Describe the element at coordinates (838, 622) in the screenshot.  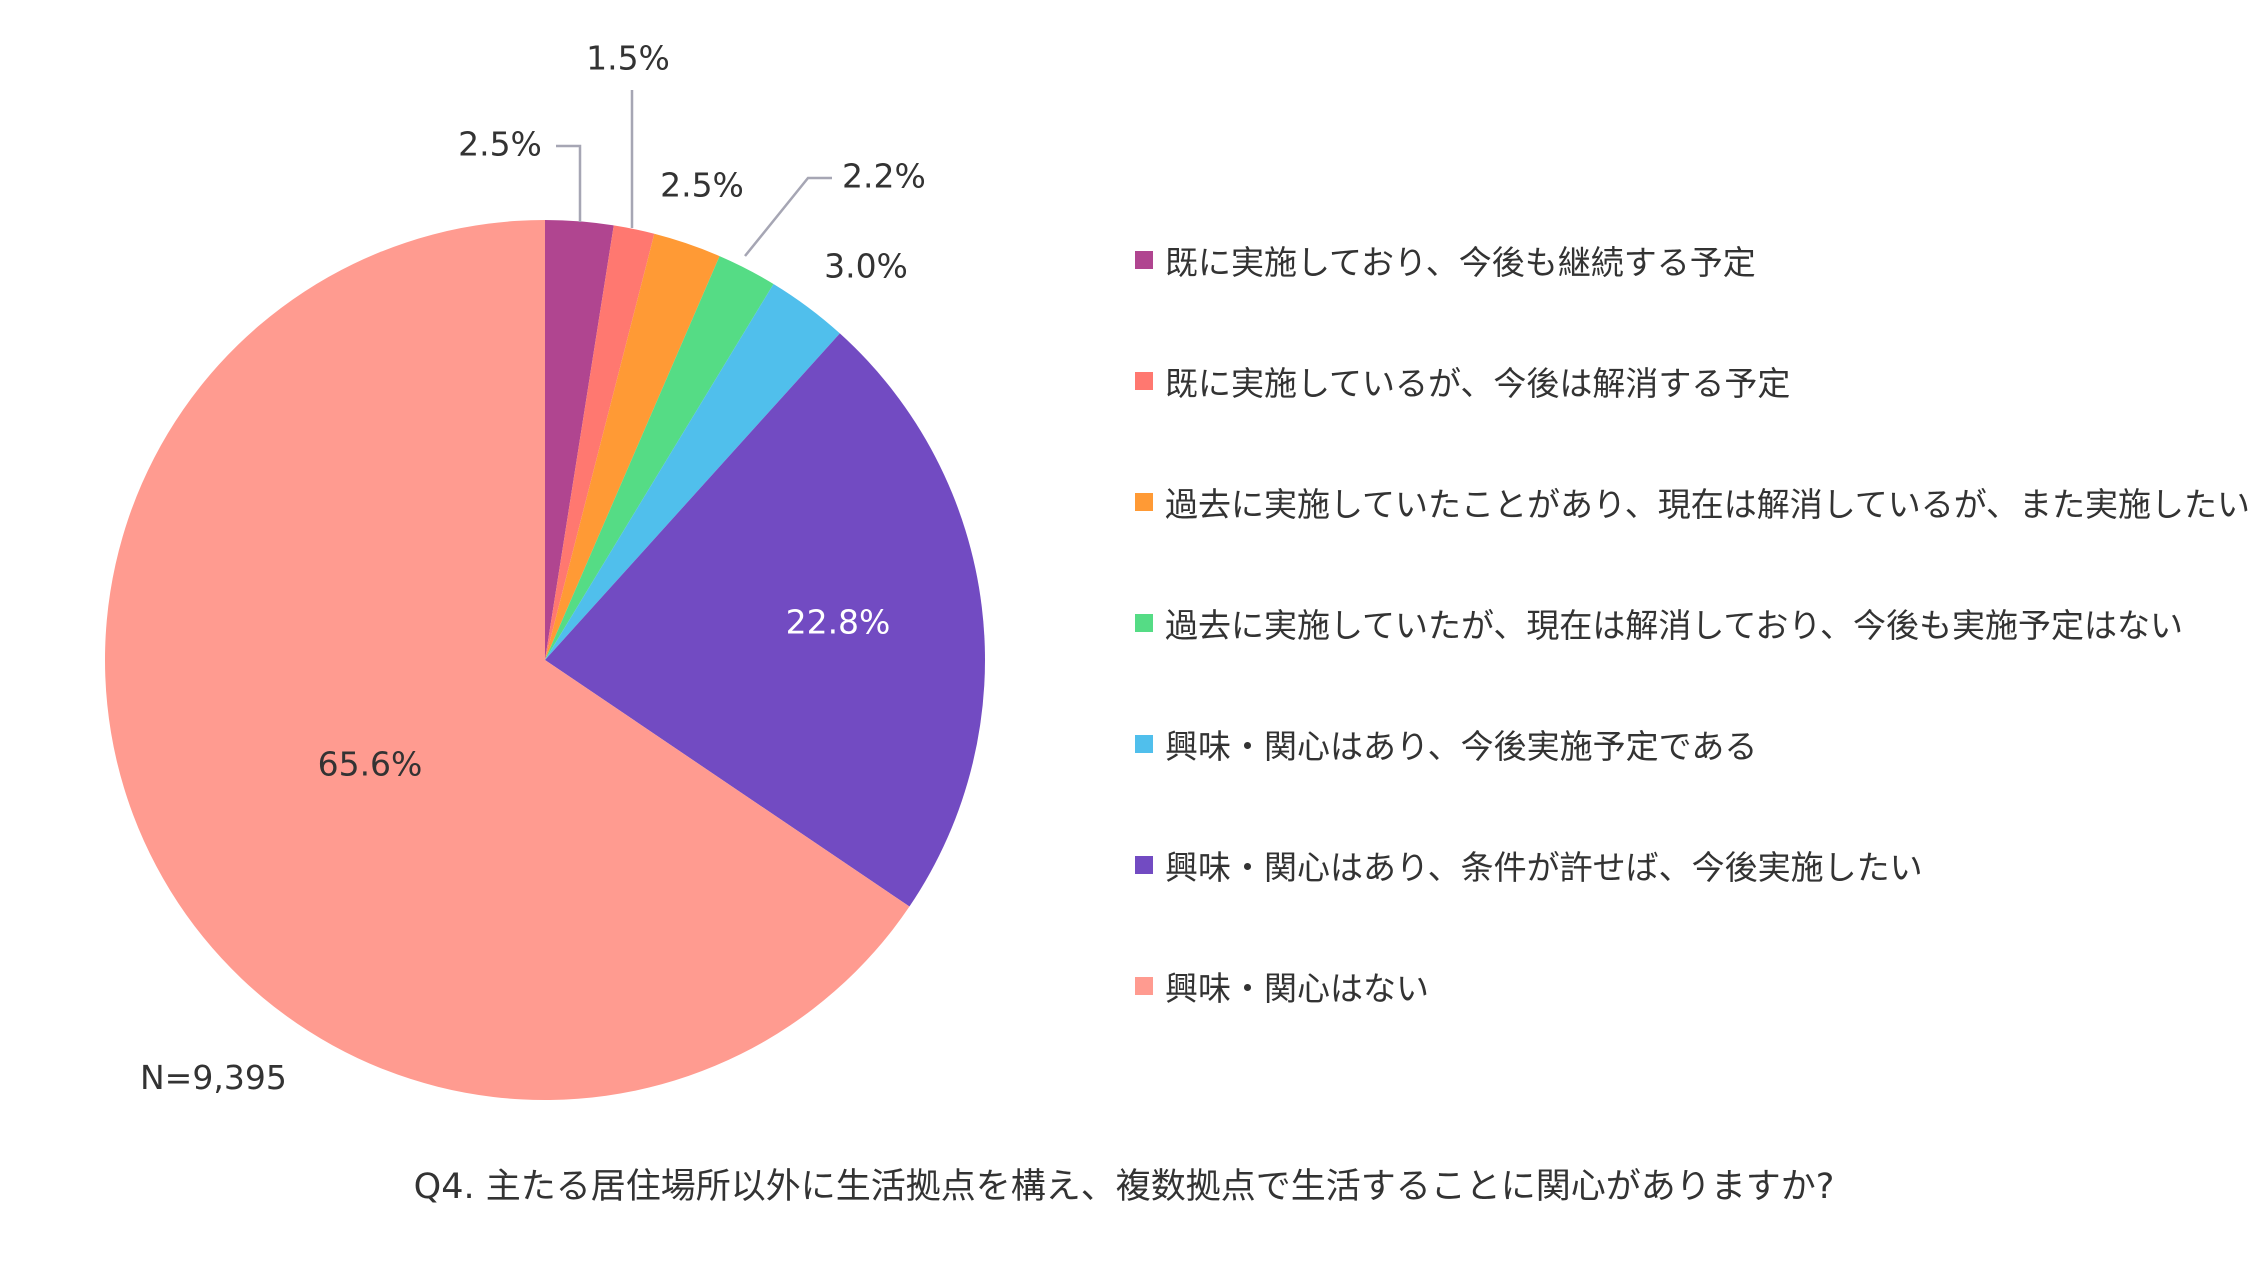
I see `data-label-6: 22.8%` at that location.